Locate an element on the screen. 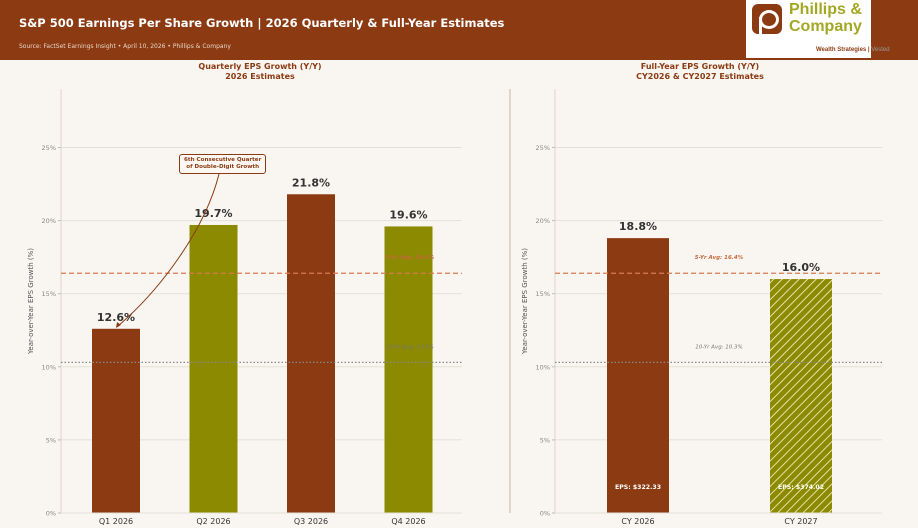  x-tick-label: Q1 2026 is located at coordinates (116, 521).